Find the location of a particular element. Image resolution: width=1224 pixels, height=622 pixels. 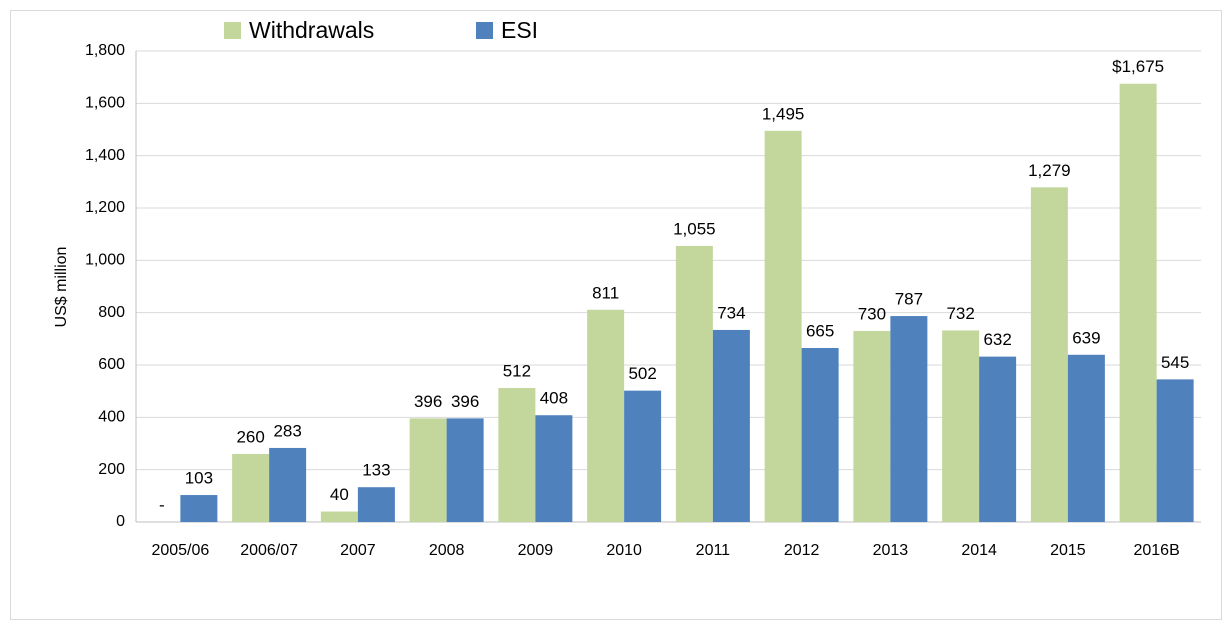

y-tick-label: 0 is located at coordinates (120, 521).